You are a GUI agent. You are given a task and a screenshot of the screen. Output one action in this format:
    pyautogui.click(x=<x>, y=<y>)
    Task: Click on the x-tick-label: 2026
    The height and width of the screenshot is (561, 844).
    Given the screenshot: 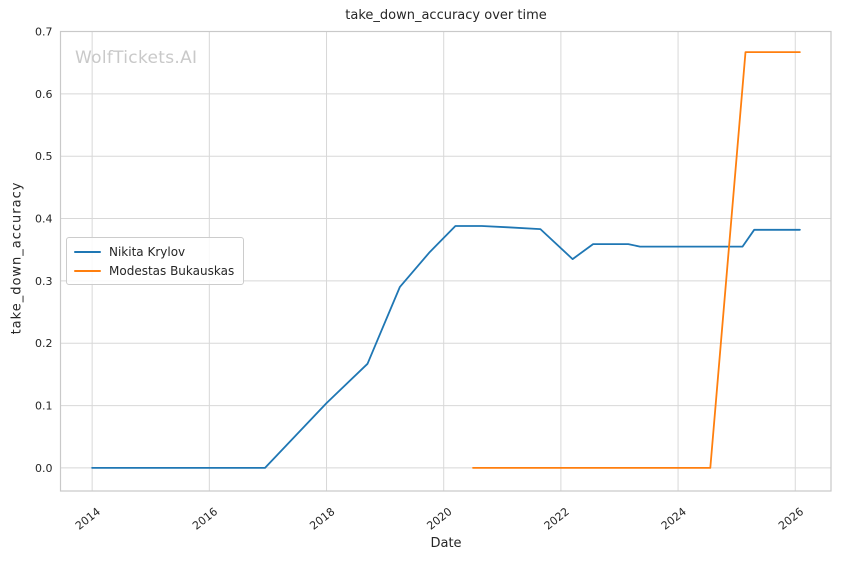 What is the action you would take?
    pyautogui.click(x=791, y=518)
    